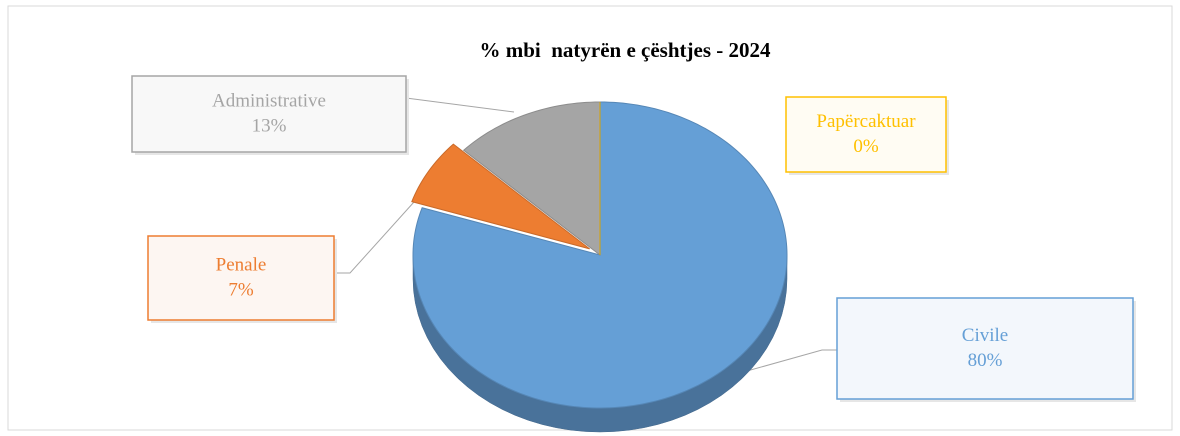  I want to click on data-label-name: Civile, so click(985, 335).